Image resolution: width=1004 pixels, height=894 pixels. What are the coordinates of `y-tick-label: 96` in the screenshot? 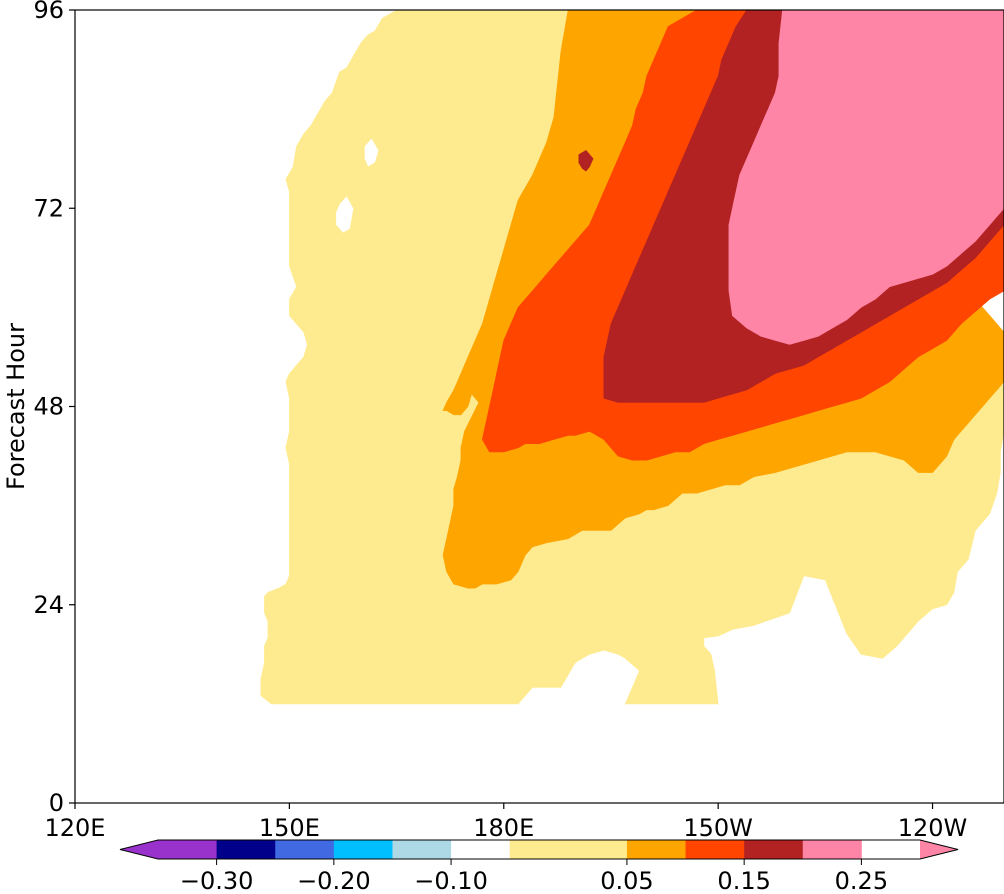 It's located at (48, 12).